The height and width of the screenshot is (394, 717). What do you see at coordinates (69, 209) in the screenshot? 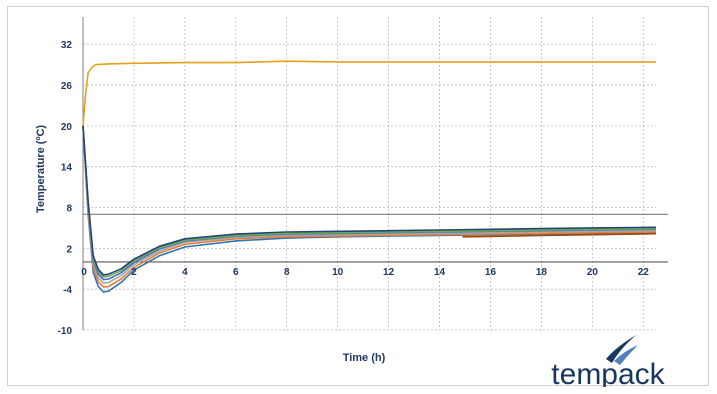
I see `y-tick-label: 8` at bounding box center [69, 209].